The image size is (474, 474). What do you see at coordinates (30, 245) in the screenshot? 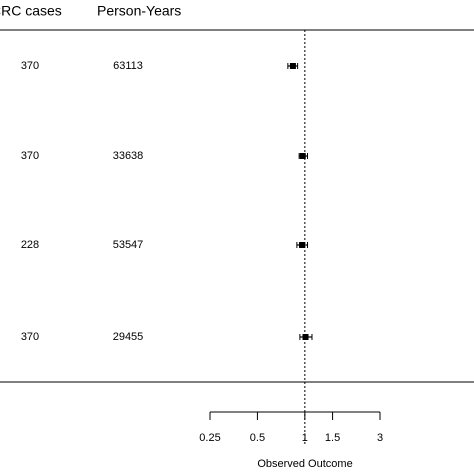
I see `table-cell: 228` at bounding box center [30, 245].